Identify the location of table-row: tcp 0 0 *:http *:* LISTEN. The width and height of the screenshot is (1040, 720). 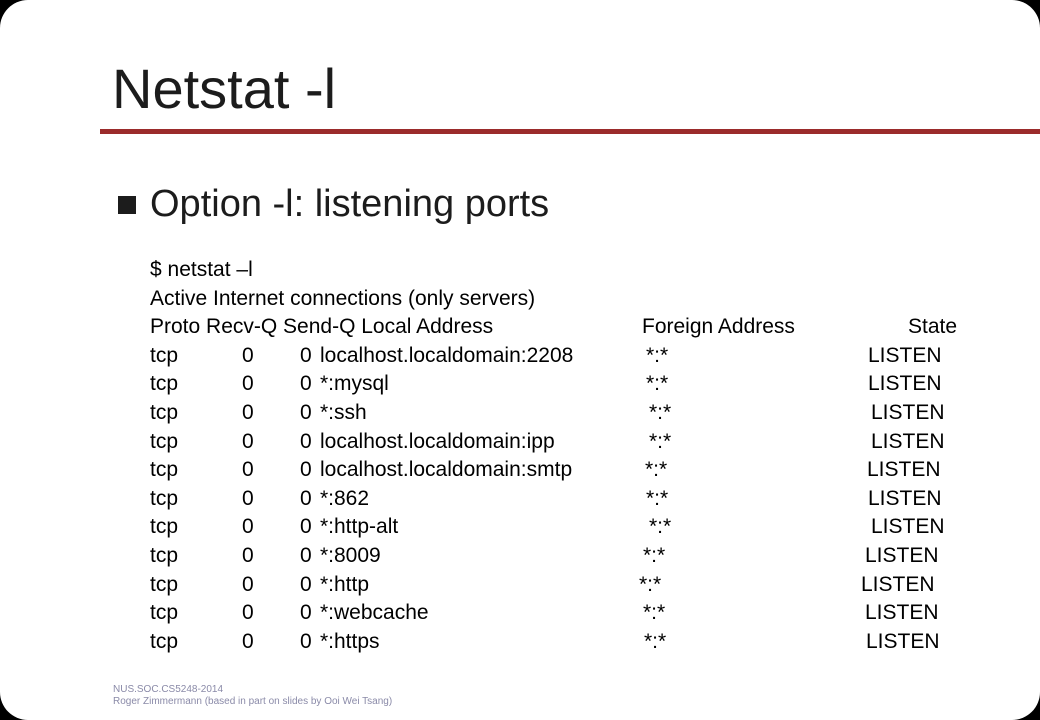
(542, 585).